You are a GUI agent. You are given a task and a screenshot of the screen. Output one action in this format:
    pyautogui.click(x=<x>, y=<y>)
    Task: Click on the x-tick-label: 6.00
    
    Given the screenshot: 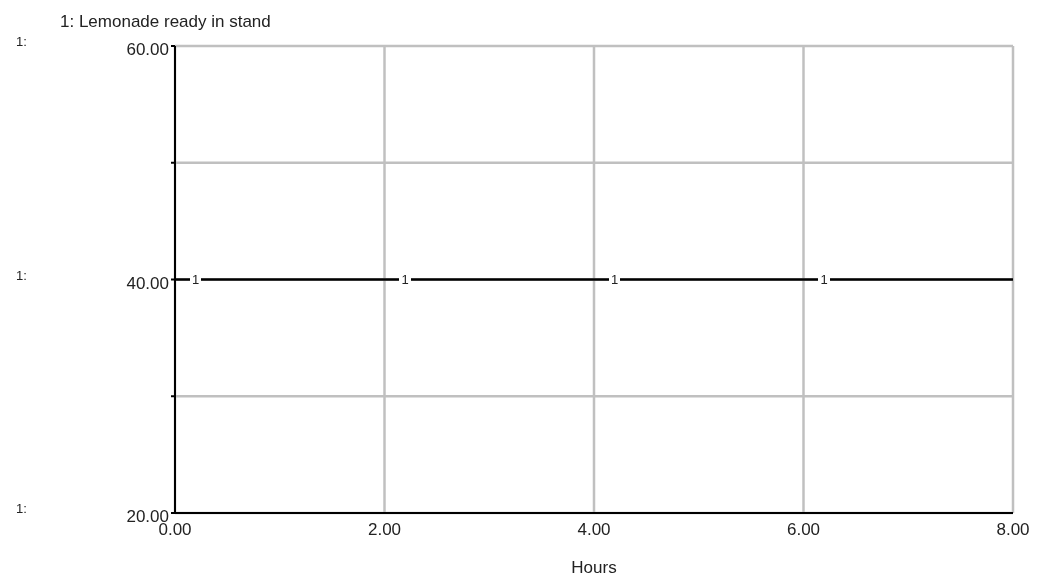 What is the action you would take?
    pyautogui.click(x=803, y=530)
    